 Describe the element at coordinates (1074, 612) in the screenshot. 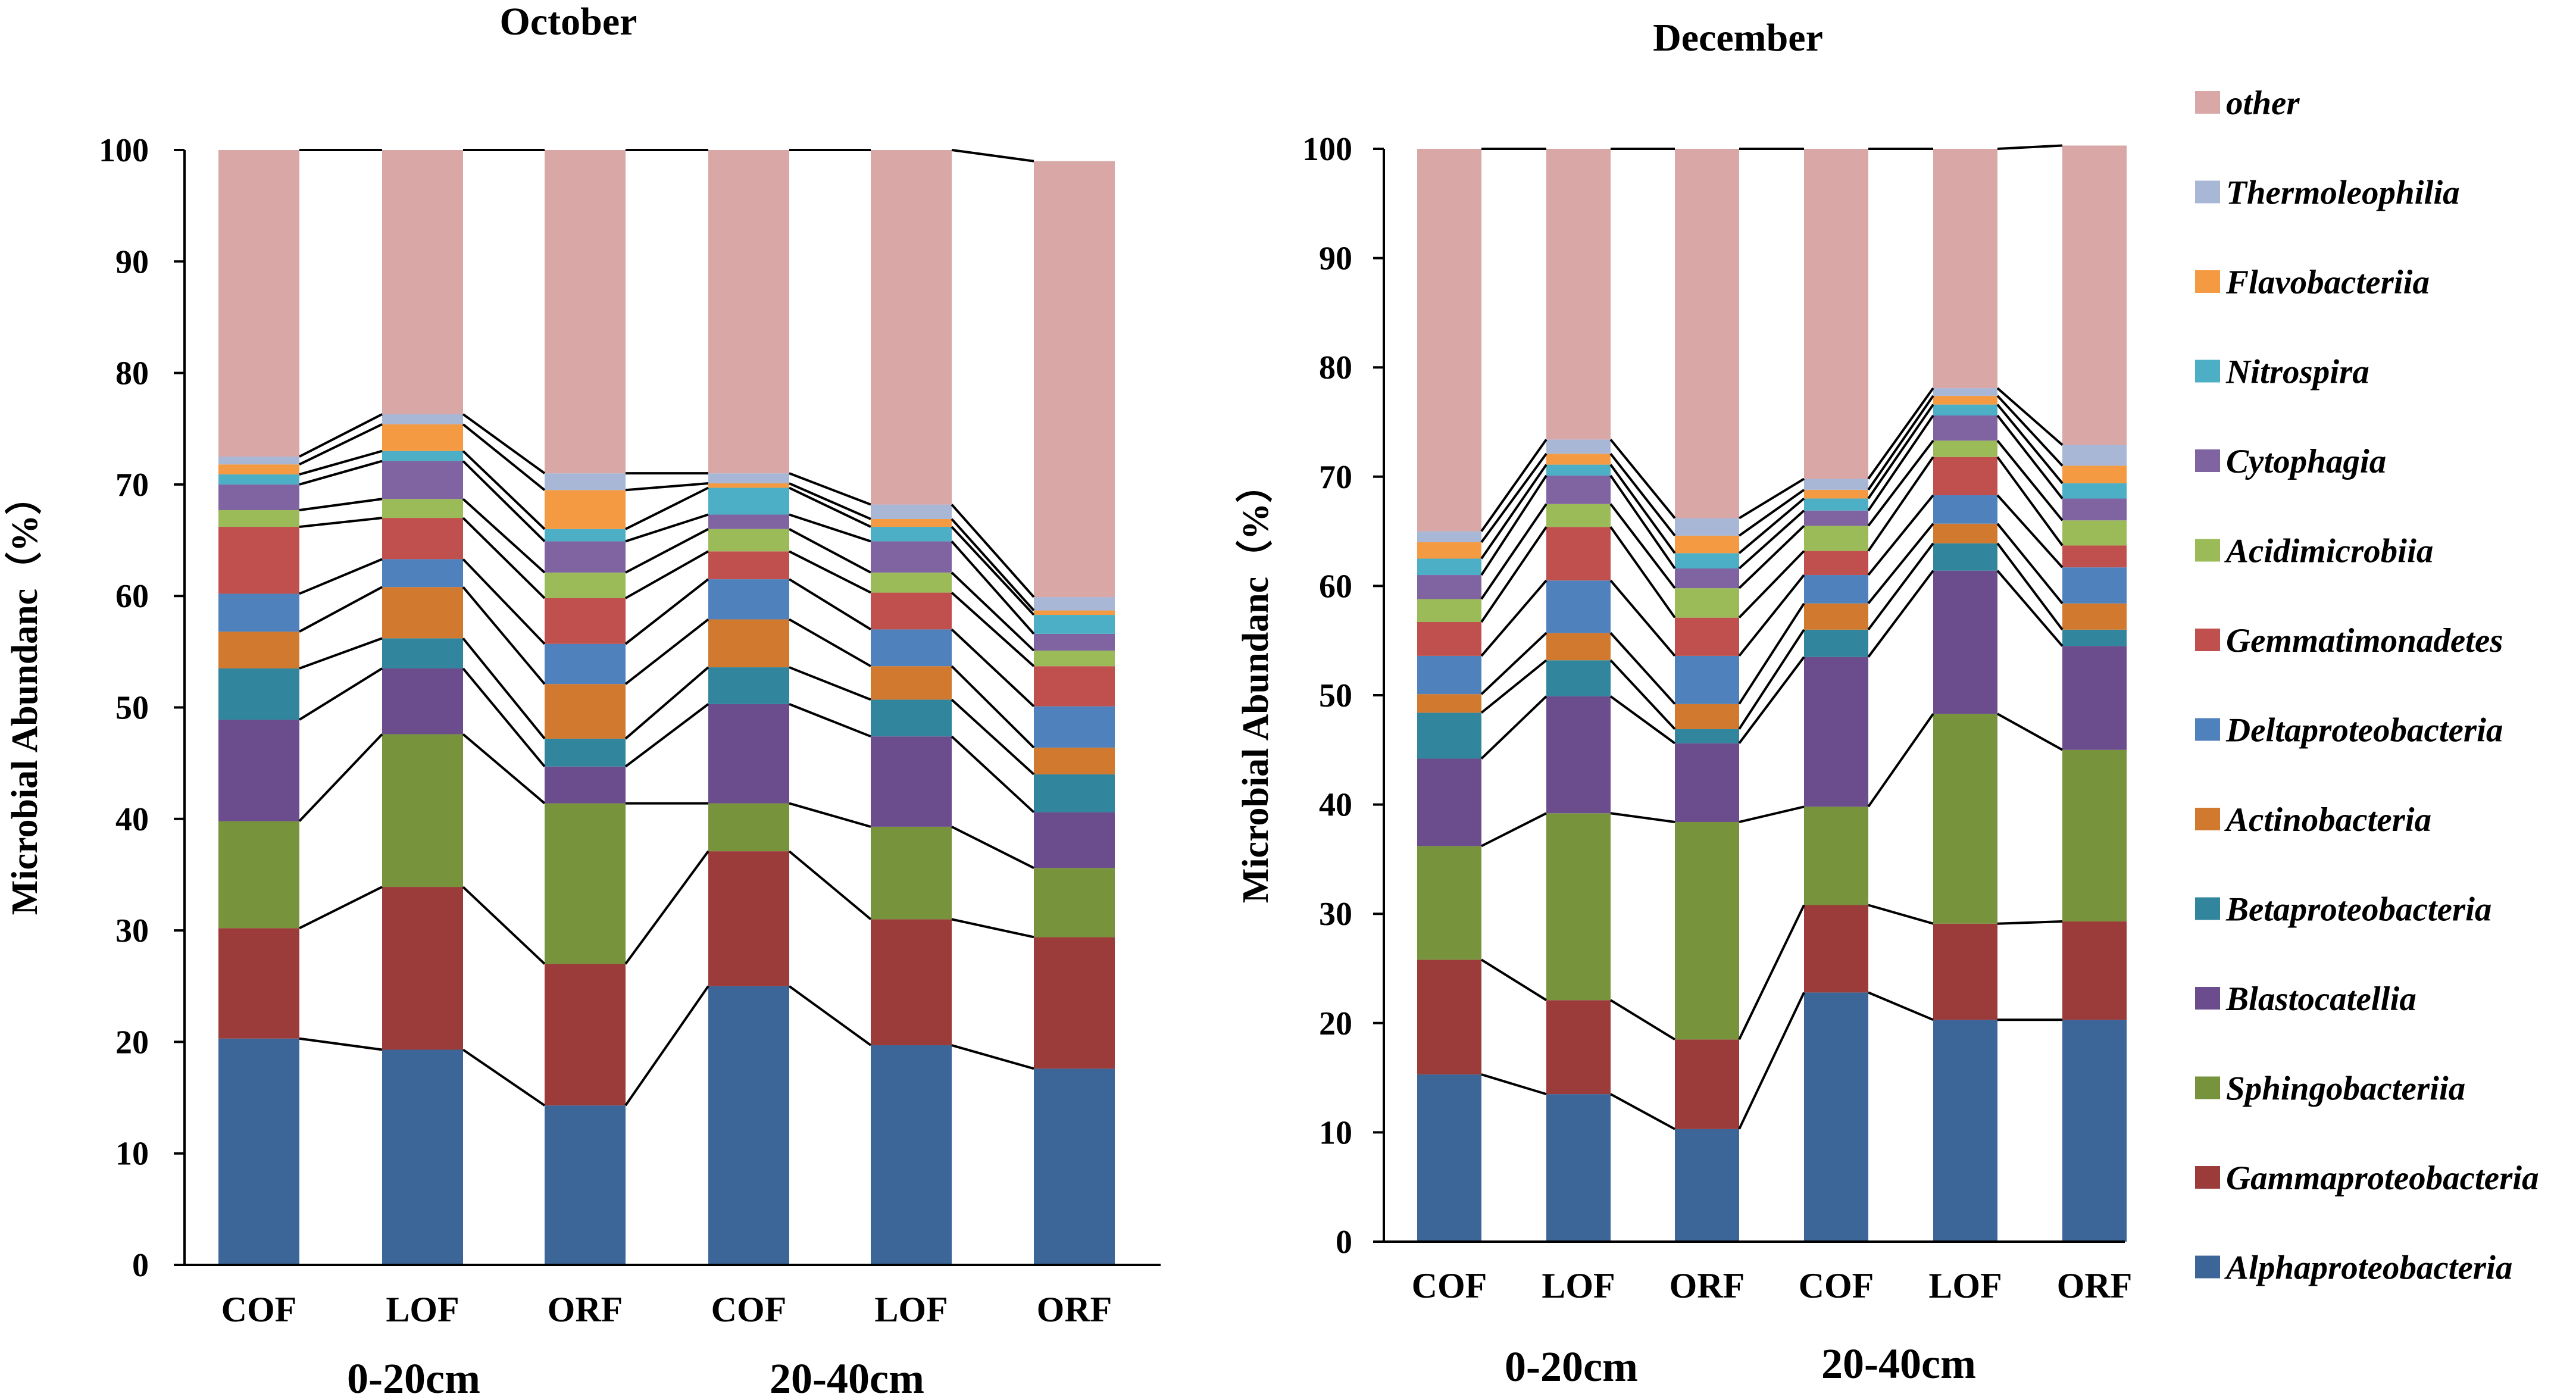

I see `bar-segment-flavobacteriia-october` at that location.